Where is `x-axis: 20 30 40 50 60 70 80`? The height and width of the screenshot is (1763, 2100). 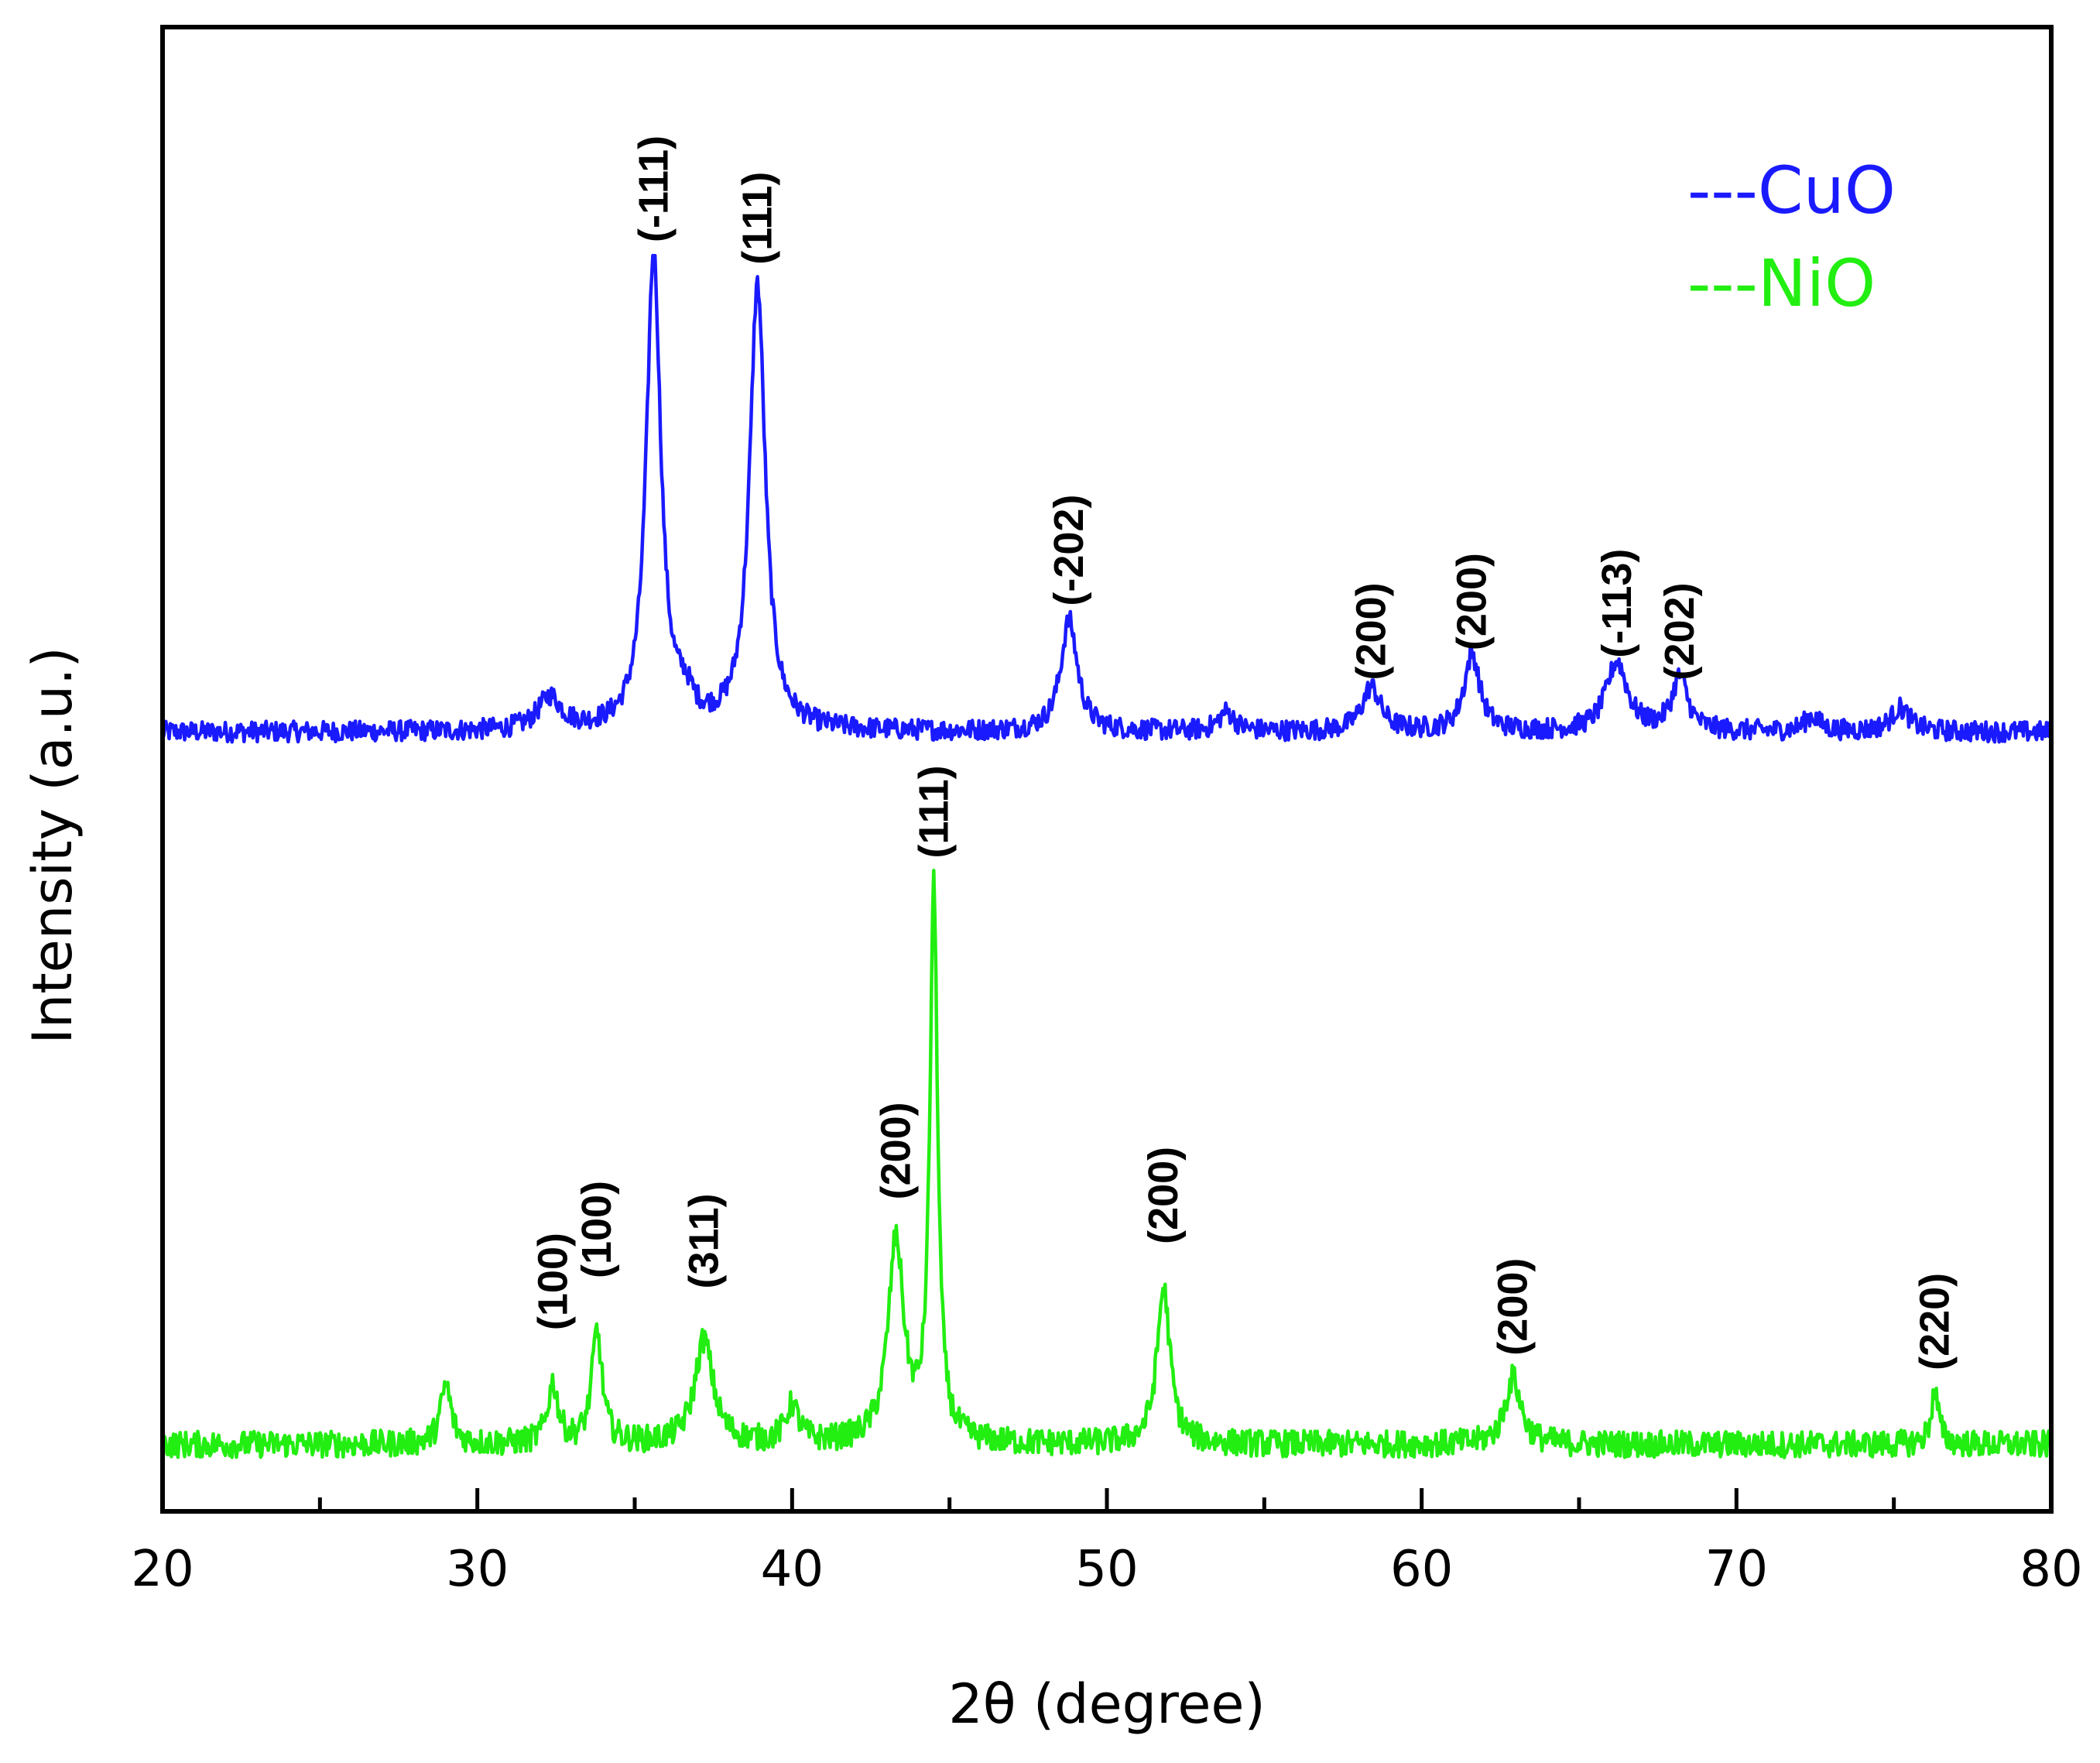
x-axis: 20 30 40 50 60 70 80 is located at coordinates (1107, 1543).